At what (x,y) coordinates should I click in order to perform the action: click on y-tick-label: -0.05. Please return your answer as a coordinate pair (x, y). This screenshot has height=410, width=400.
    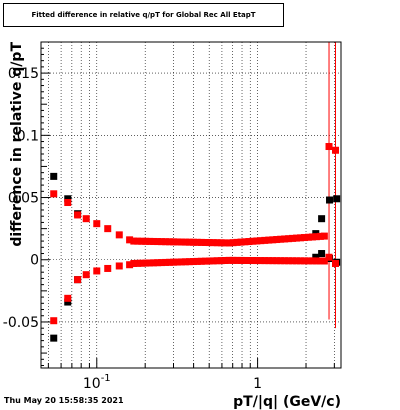
    Looking at the image, I should click on (21, 323).